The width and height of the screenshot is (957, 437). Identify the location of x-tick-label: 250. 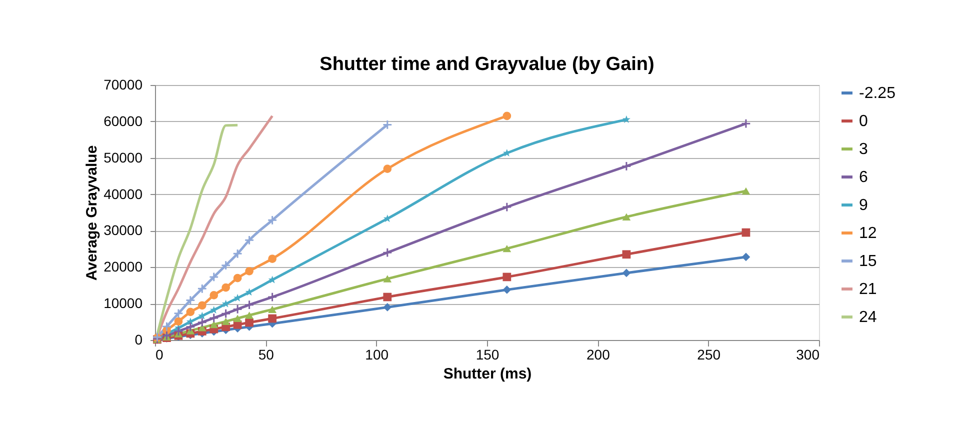
(709, 354).